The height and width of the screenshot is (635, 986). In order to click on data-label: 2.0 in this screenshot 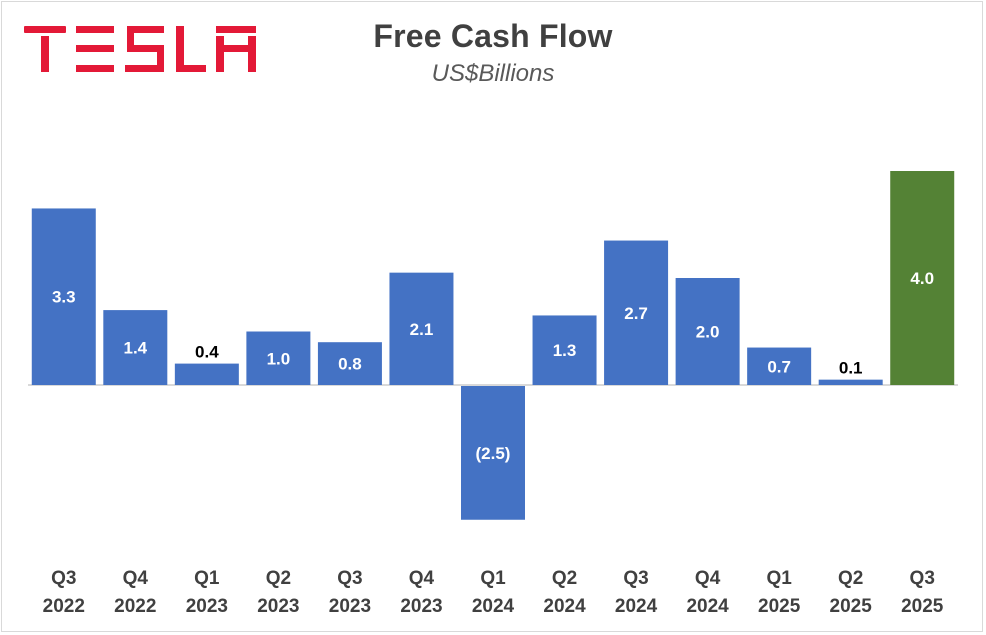, I will do `click(708, 332)`.